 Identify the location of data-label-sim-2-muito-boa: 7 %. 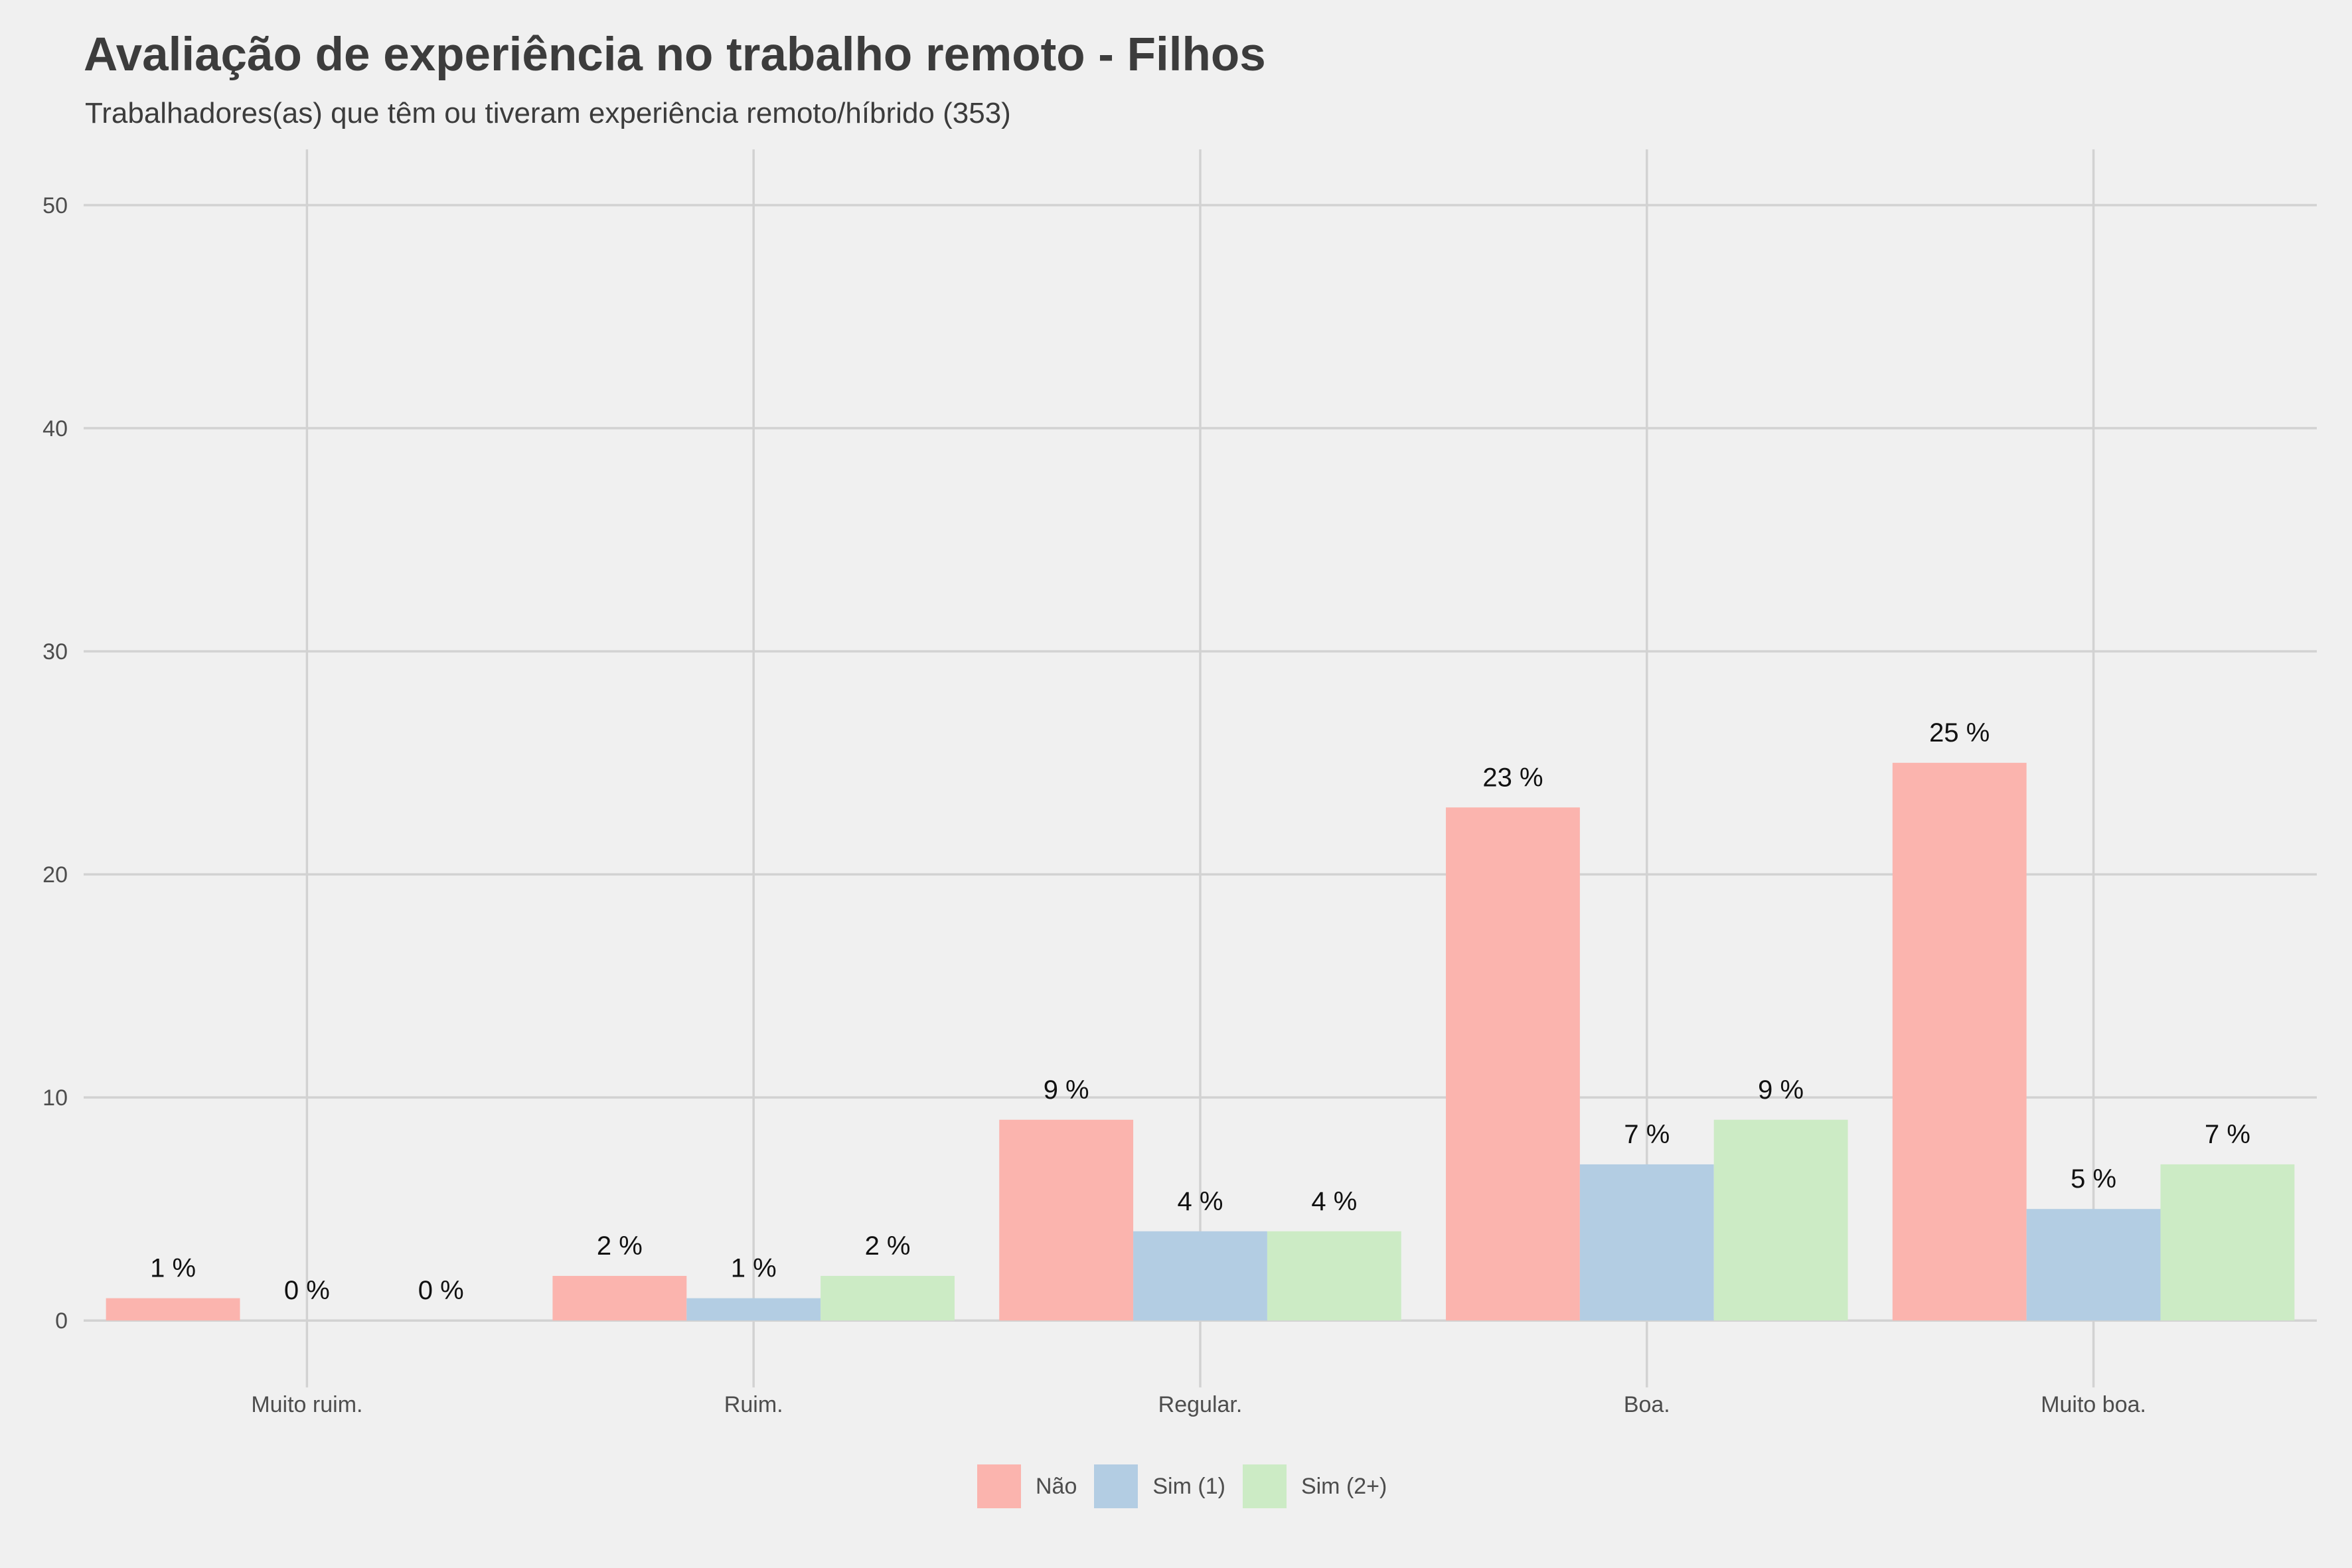
(2228, 1135).